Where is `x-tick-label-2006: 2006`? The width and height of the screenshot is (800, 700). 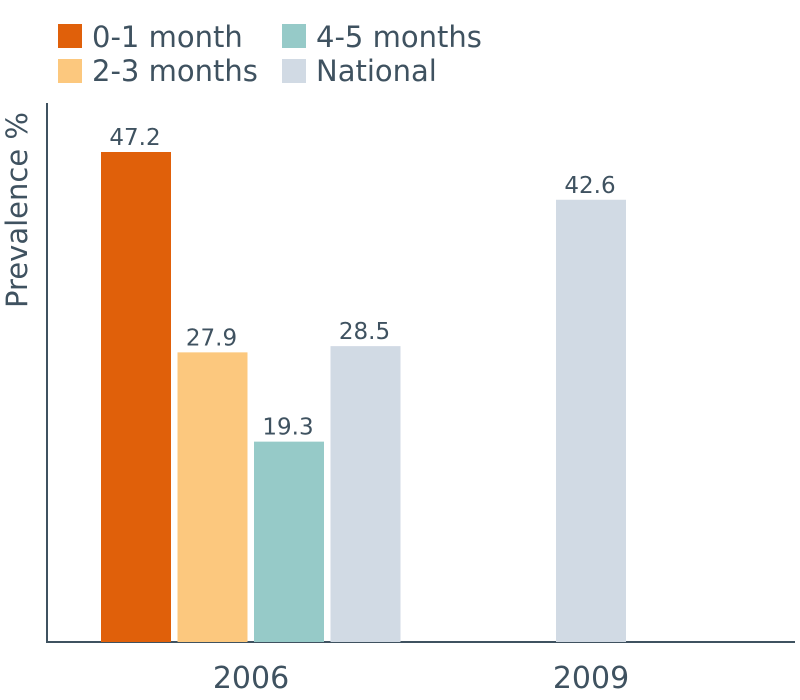
x-tick-label-2006: 2006 is located at coordinates (251, 678).